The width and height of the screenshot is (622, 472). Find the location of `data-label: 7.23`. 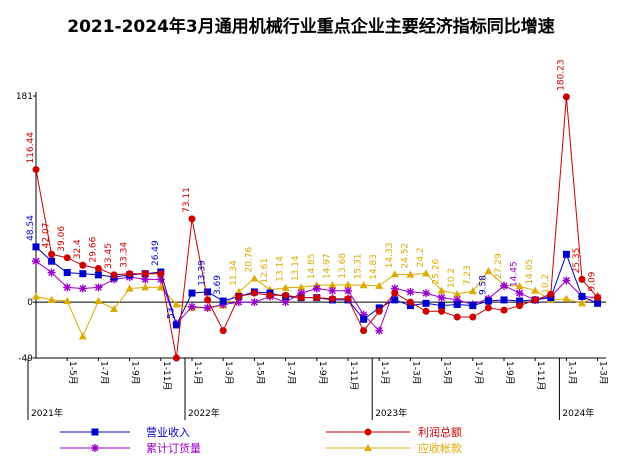

data-label: 7.23 is located at coordinates (468, 275).